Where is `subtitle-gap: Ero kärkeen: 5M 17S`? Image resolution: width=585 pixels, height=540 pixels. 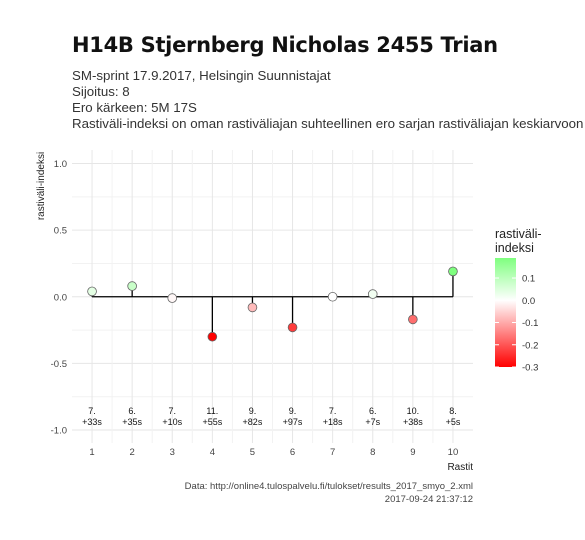
subtitle-gap: Ero kärkeen: 5M 17S is located at coordinates (134, 107).